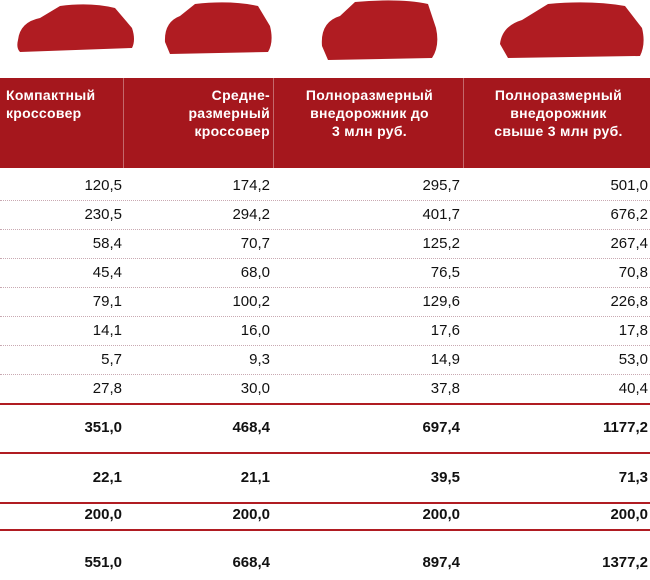 The width and height of the screenshot is (650, 580). What do you see at coordinates (251, 301) in the screenshot?
I see `cell: 100,2` at bounding box center [251, 301].